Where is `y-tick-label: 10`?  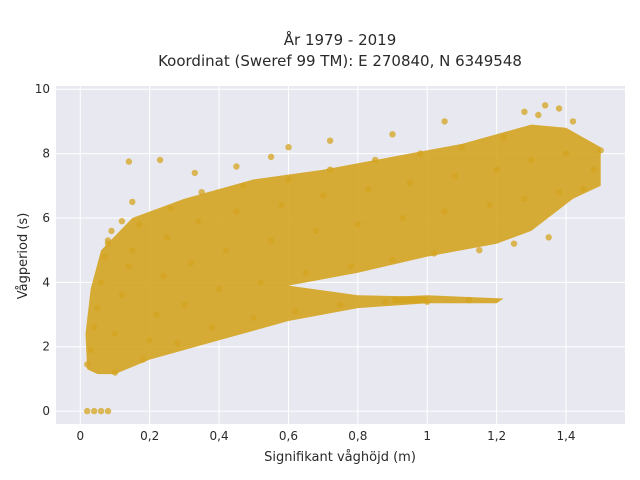 y-tick-label: 10 is located at coordinates (42, 89).